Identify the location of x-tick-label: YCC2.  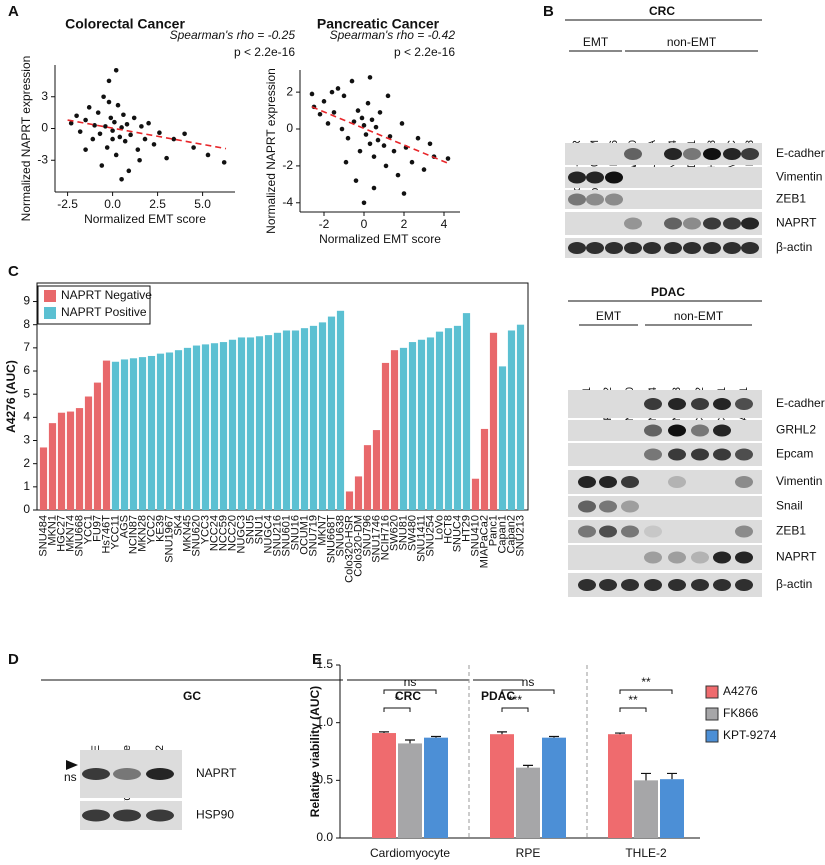
(151, 529).